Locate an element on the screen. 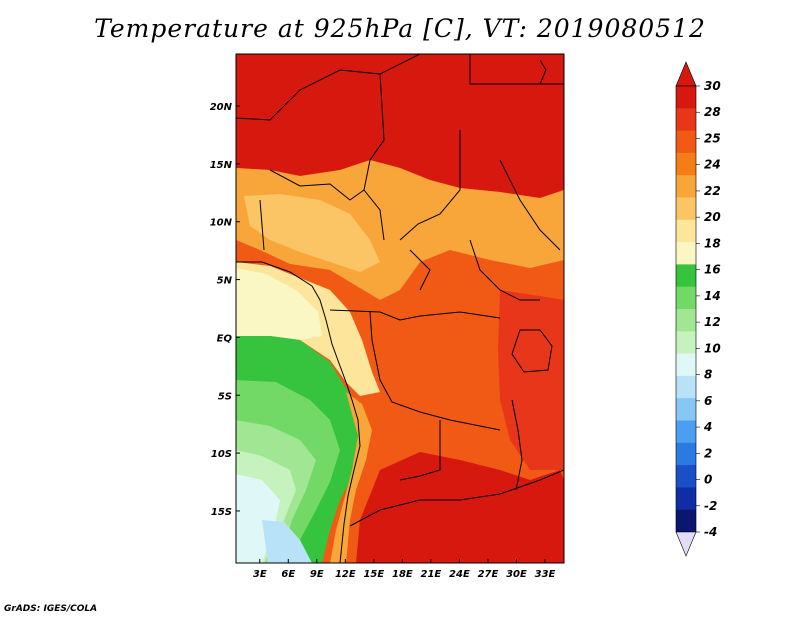  x-axis: 3E 6E 9E 12E 15E 18E 21E 24E 27E 30E 33E is located at coordinates (404, 569).